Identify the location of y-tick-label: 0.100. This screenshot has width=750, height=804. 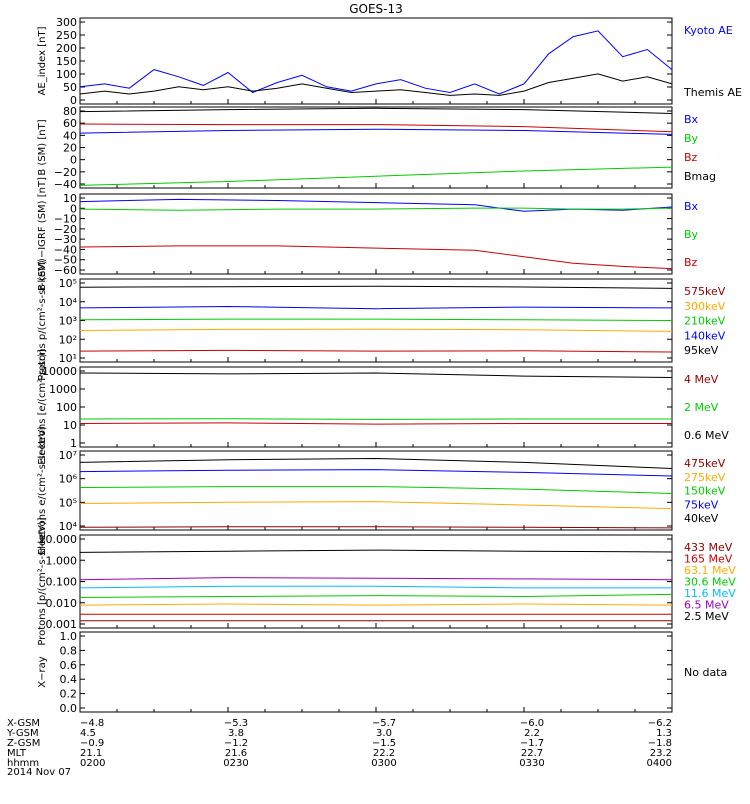
(62, 582).